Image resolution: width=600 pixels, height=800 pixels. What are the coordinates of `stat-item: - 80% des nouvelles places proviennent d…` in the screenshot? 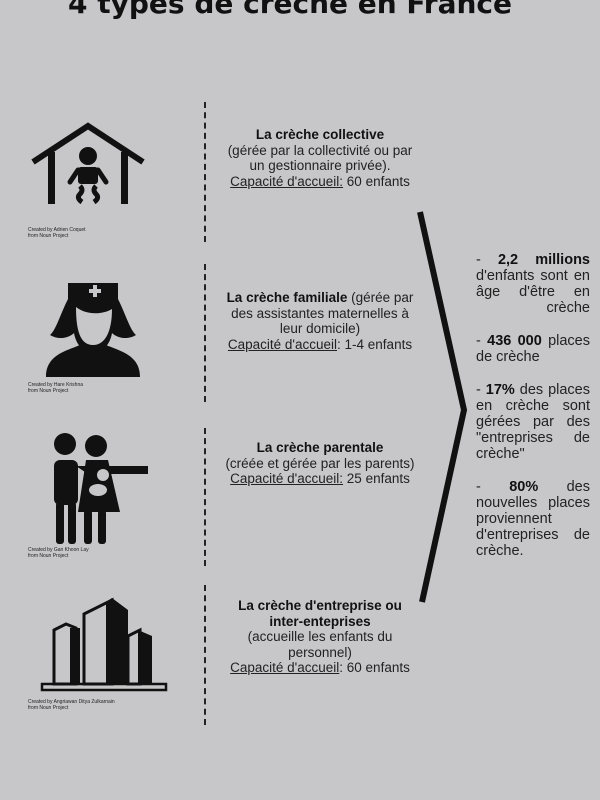 It's located at (533, 519).